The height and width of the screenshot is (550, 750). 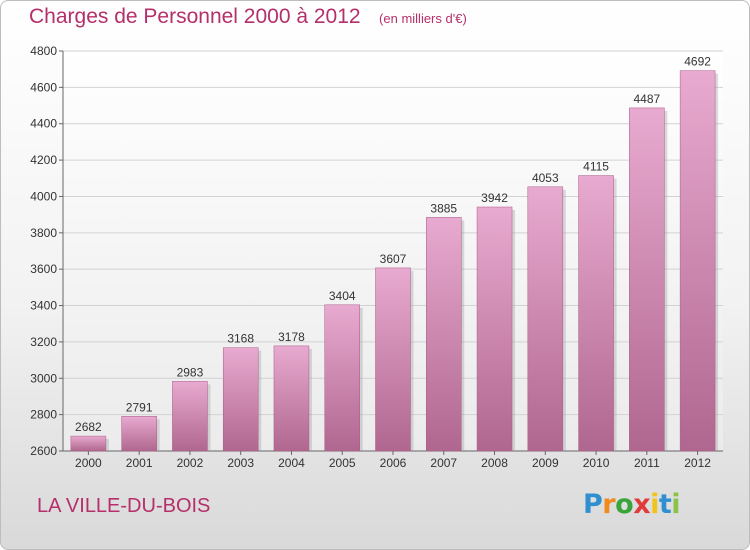 What do you see at coordinates (596, 463) in the screenshot?
I see `x-tick-label: 2010` at bounding box center [596, 463].